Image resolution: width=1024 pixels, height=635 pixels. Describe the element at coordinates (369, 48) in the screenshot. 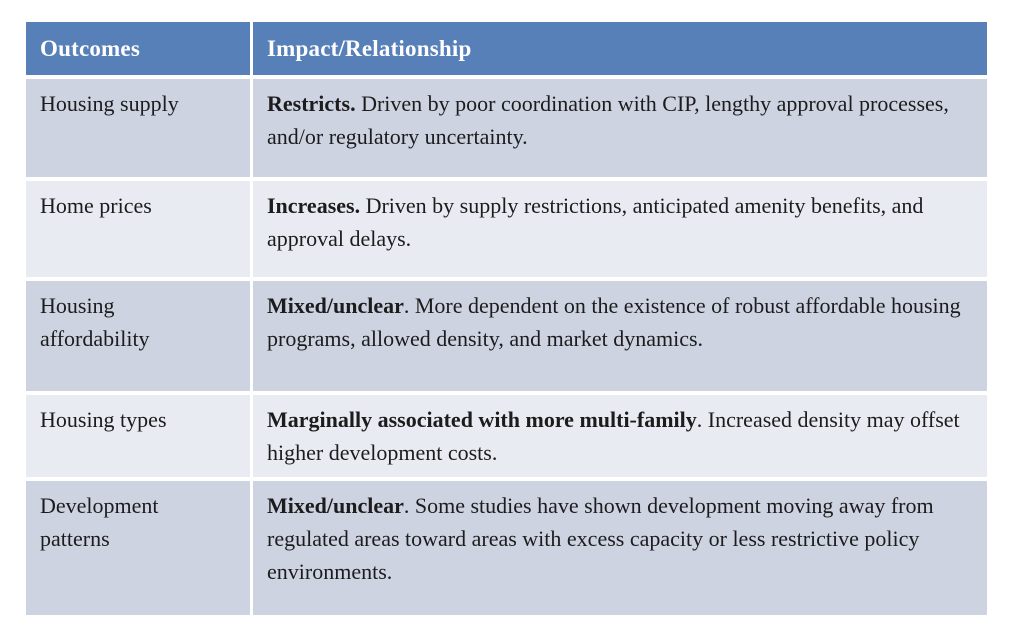

I see `column-header-impact-relationship-label: Impact/Relationship` at that location.